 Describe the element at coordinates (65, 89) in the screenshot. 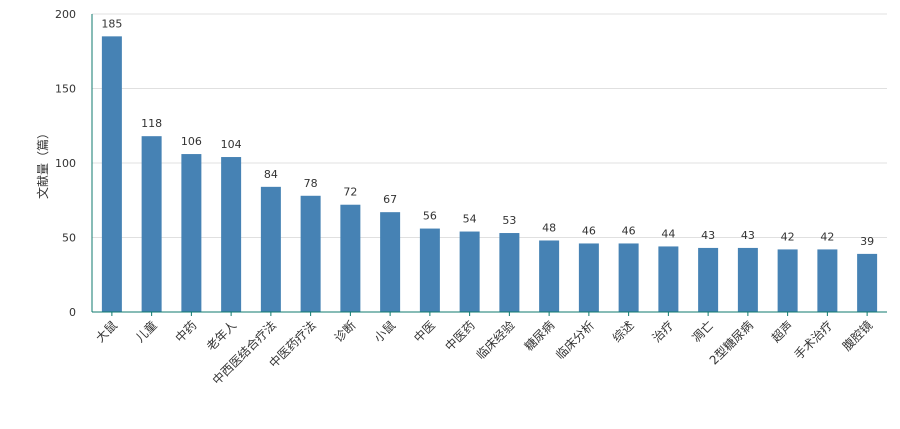

I see `y-tick-label: 150` at that location.